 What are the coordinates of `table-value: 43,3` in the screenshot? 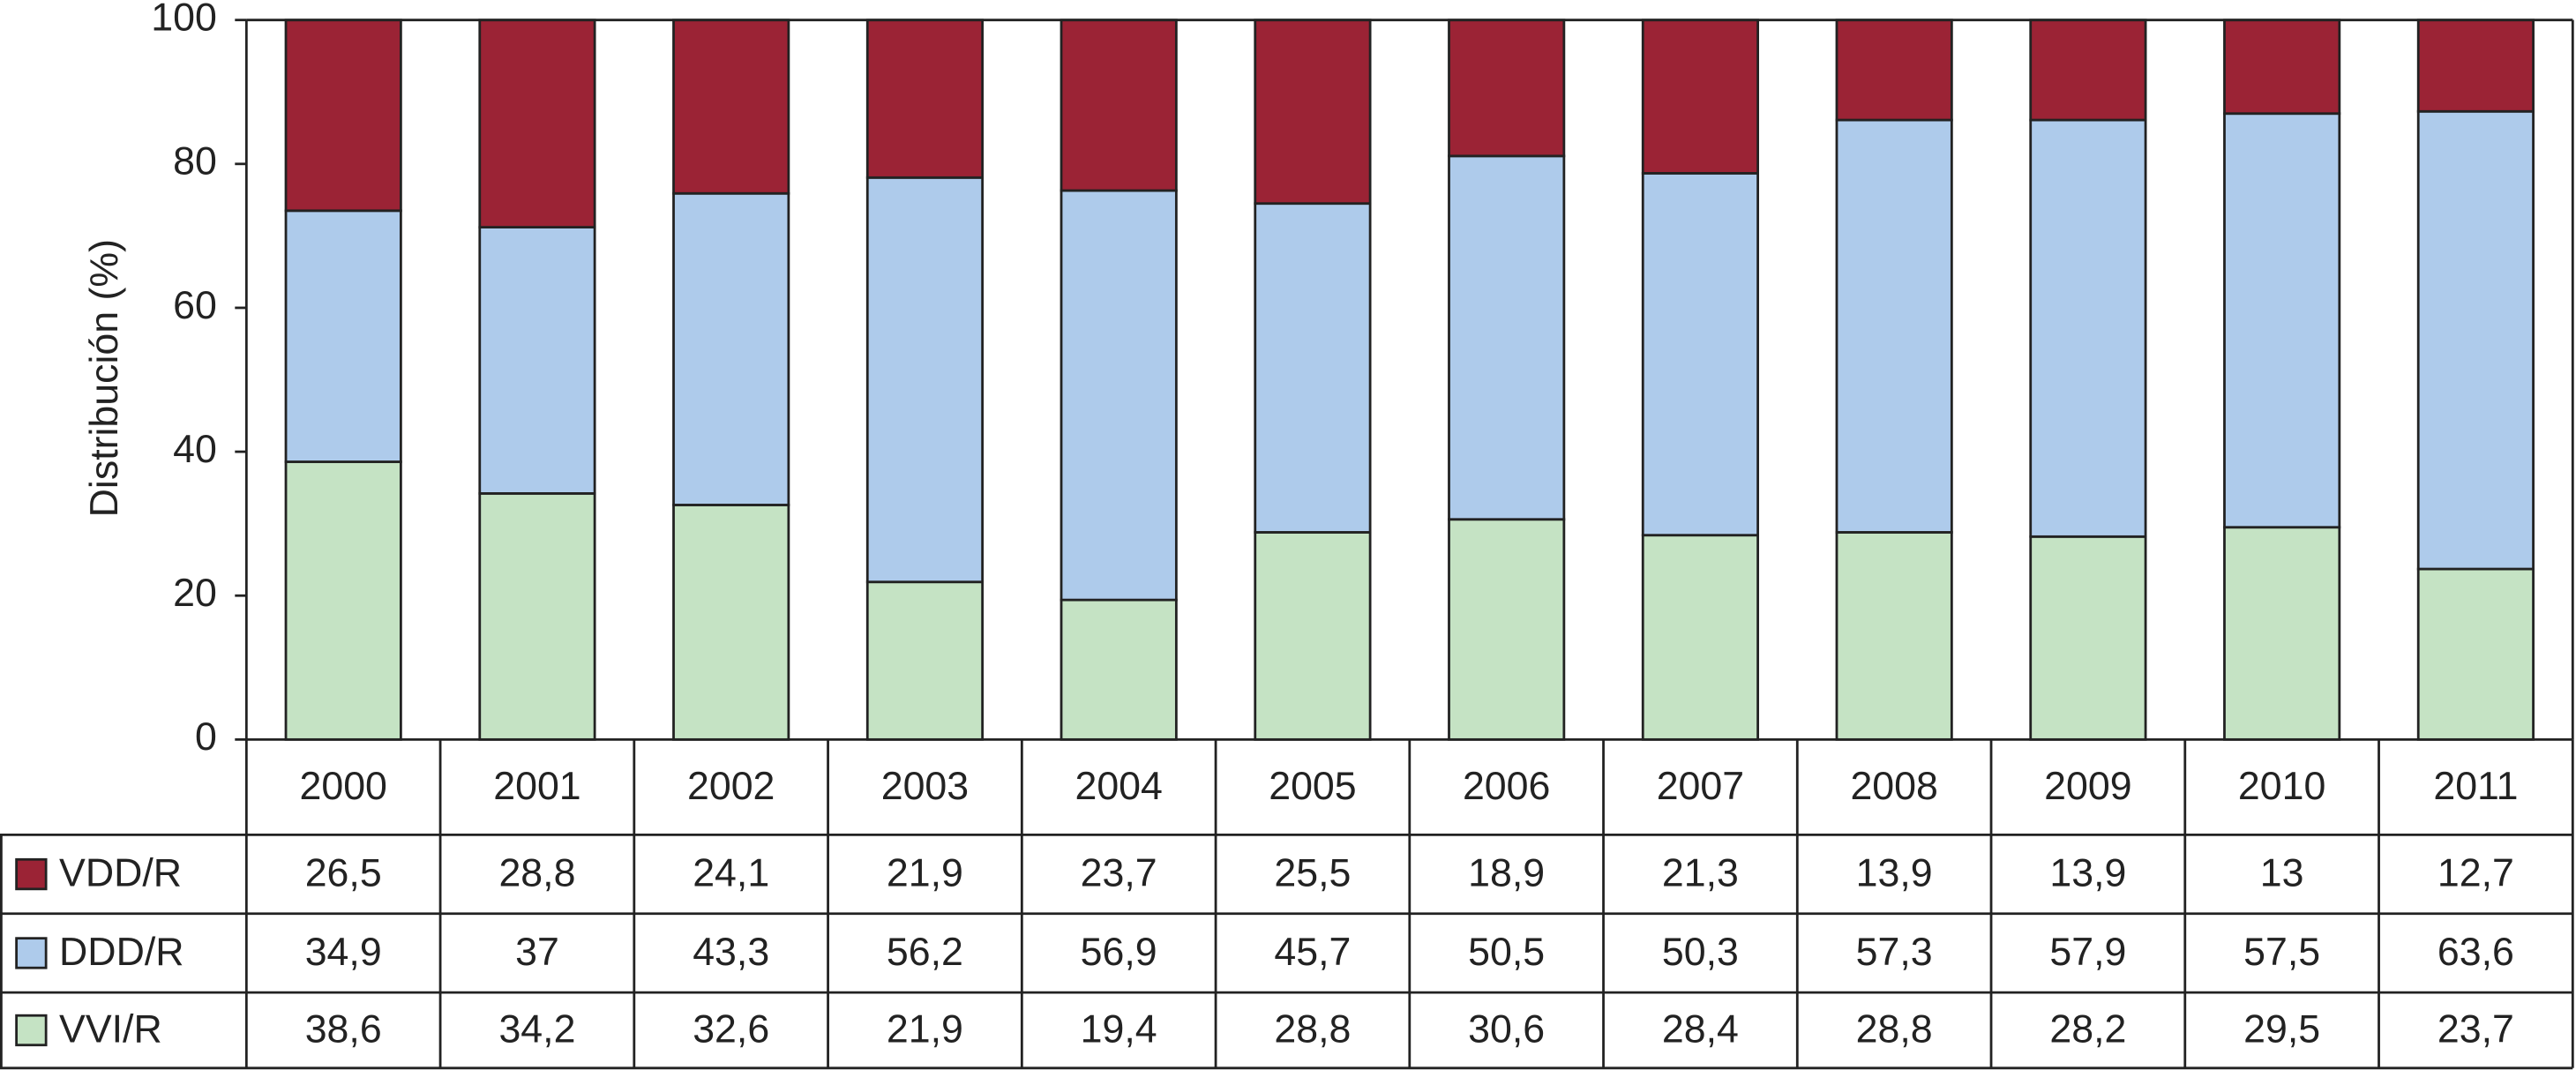 It's located at (731, 953).